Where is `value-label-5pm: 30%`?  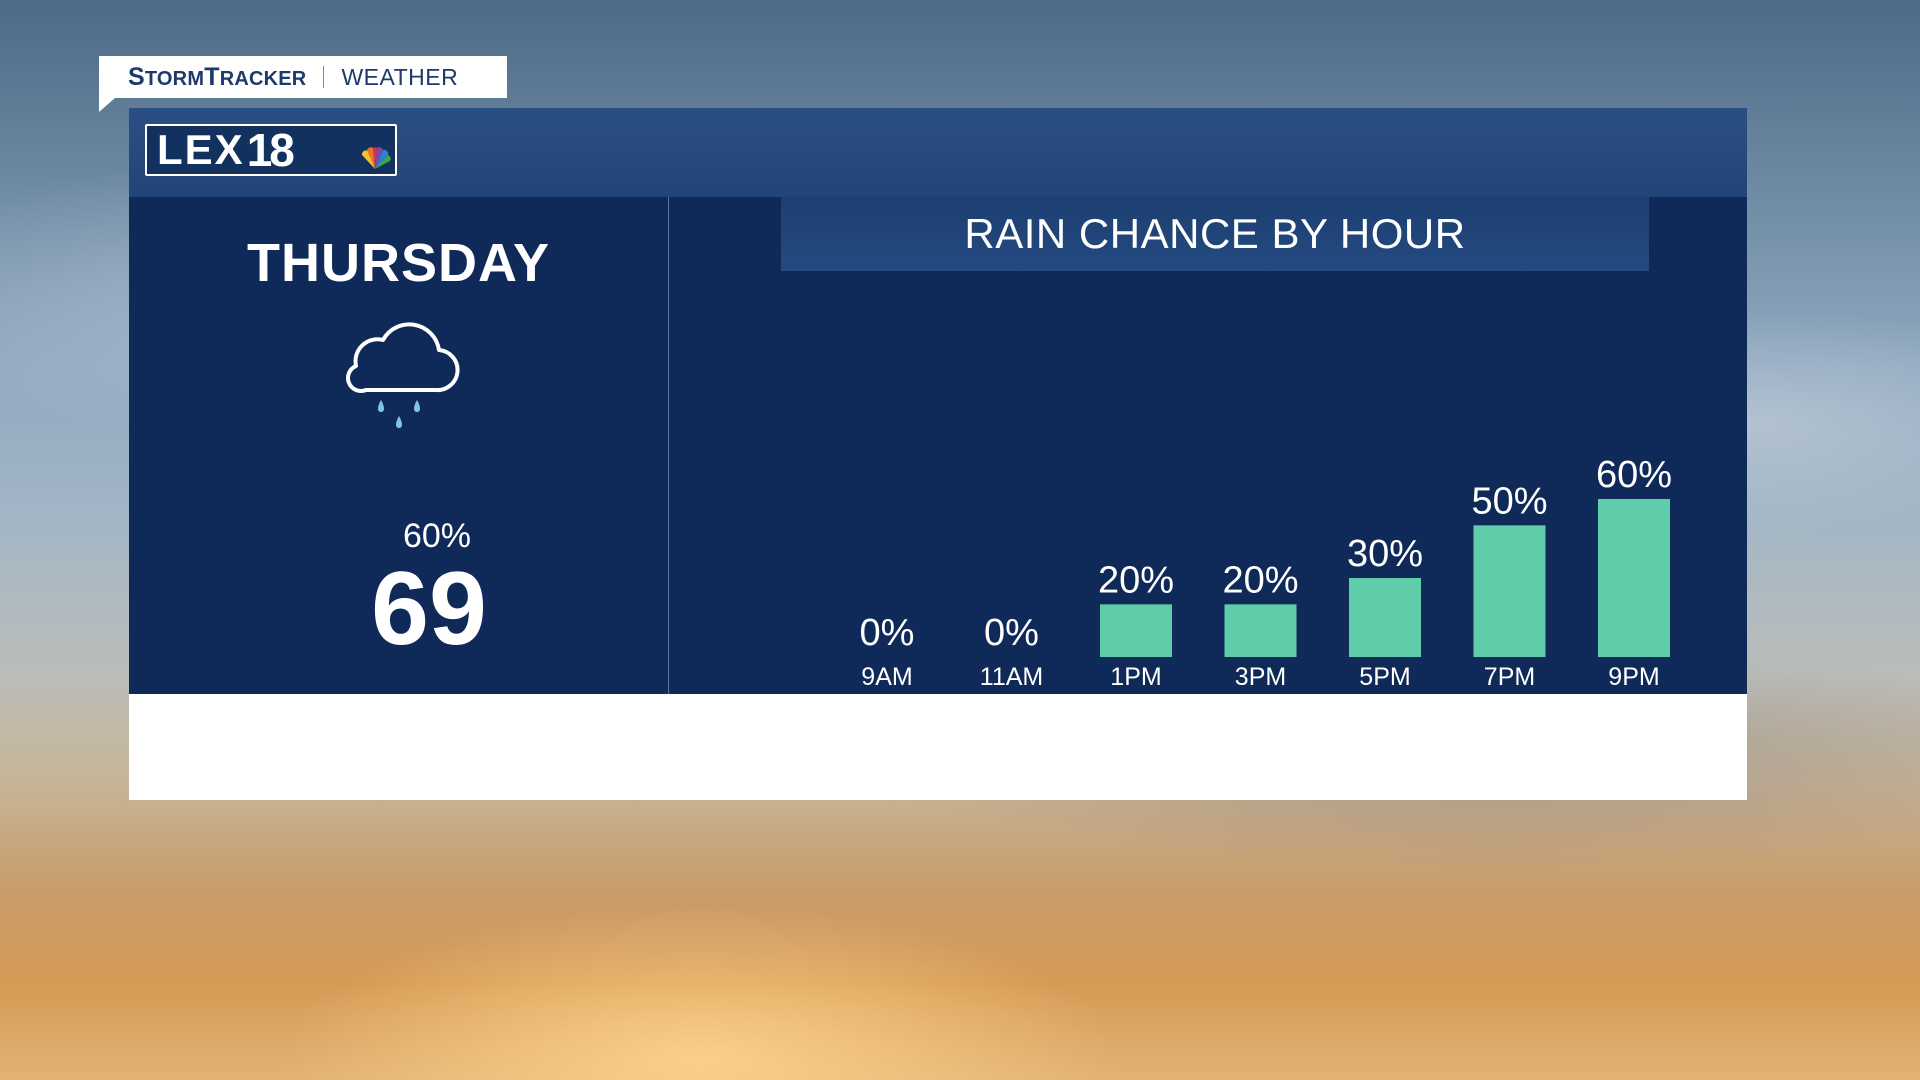 value-label-5pm: 30% is located at coordinates (1385, 554).